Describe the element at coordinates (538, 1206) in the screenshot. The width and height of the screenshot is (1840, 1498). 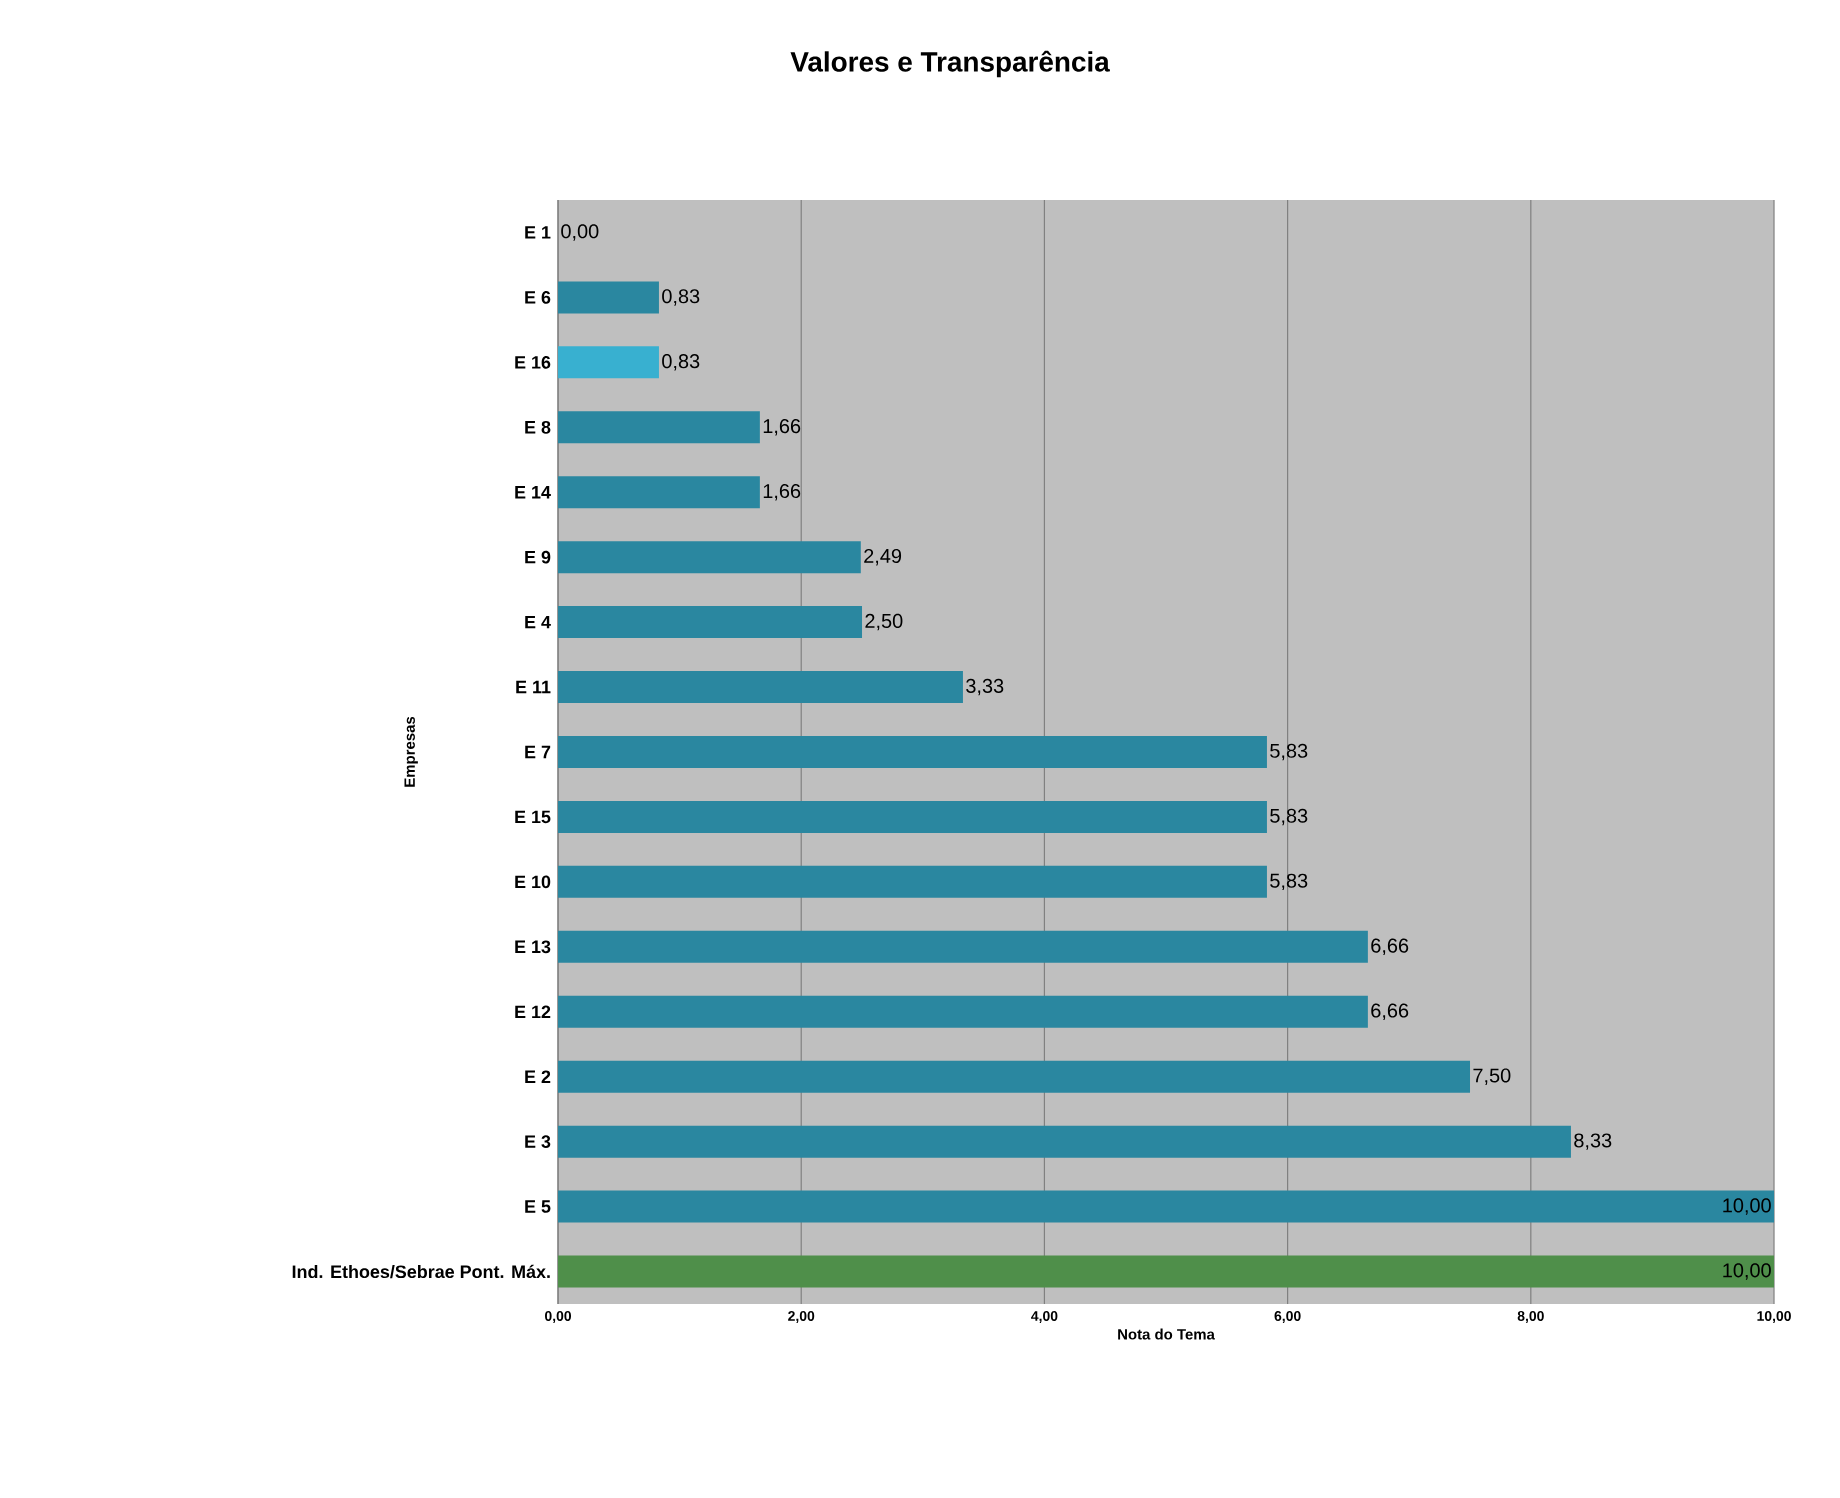
I see `y-tick-label: E 5` at that location.